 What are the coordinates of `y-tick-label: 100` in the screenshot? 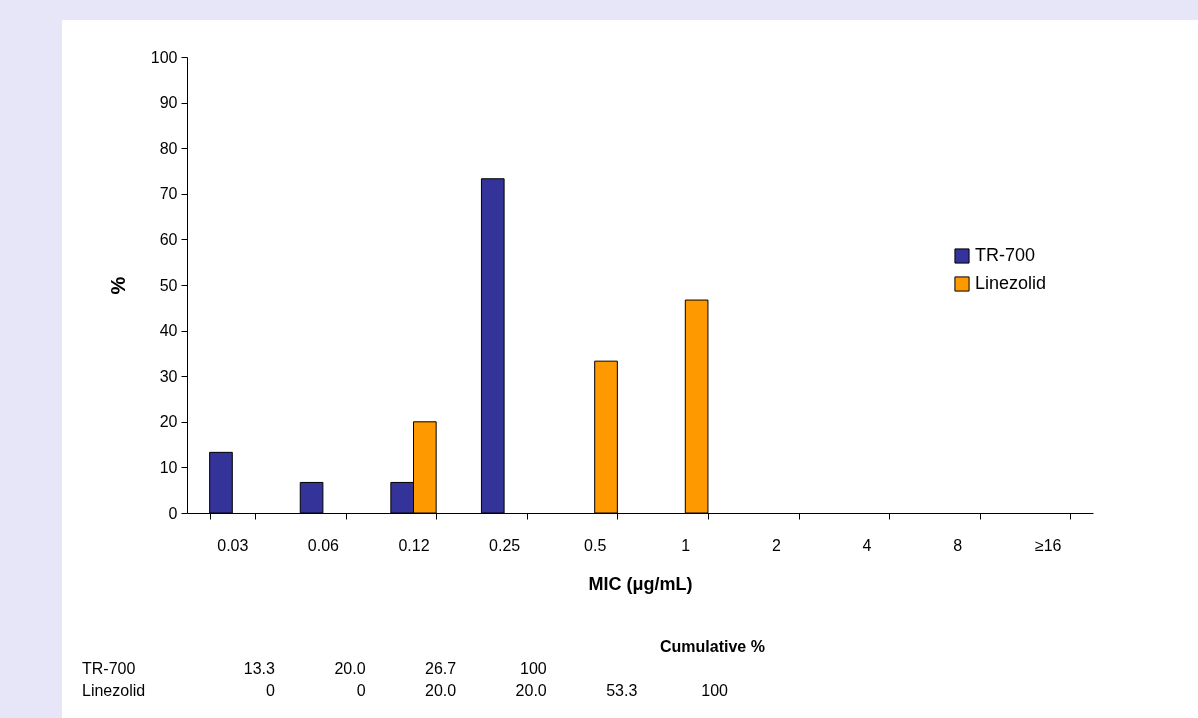 It's located at (164, 57).